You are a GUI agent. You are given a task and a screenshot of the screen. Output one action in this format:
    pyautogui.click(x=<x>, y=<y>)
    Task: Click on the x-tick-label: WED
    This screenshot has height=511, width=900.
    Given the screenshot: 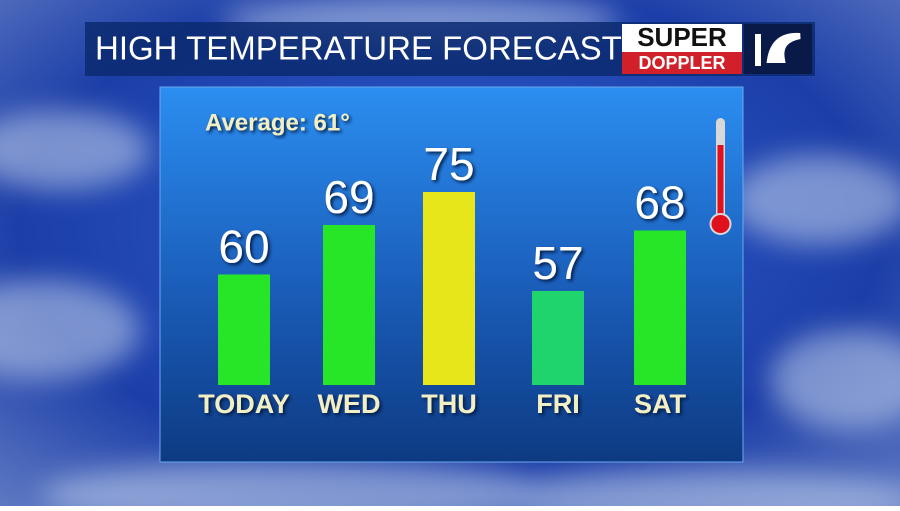 What is the action you would take?
    pyautogui.click(x=349, y=404)
    